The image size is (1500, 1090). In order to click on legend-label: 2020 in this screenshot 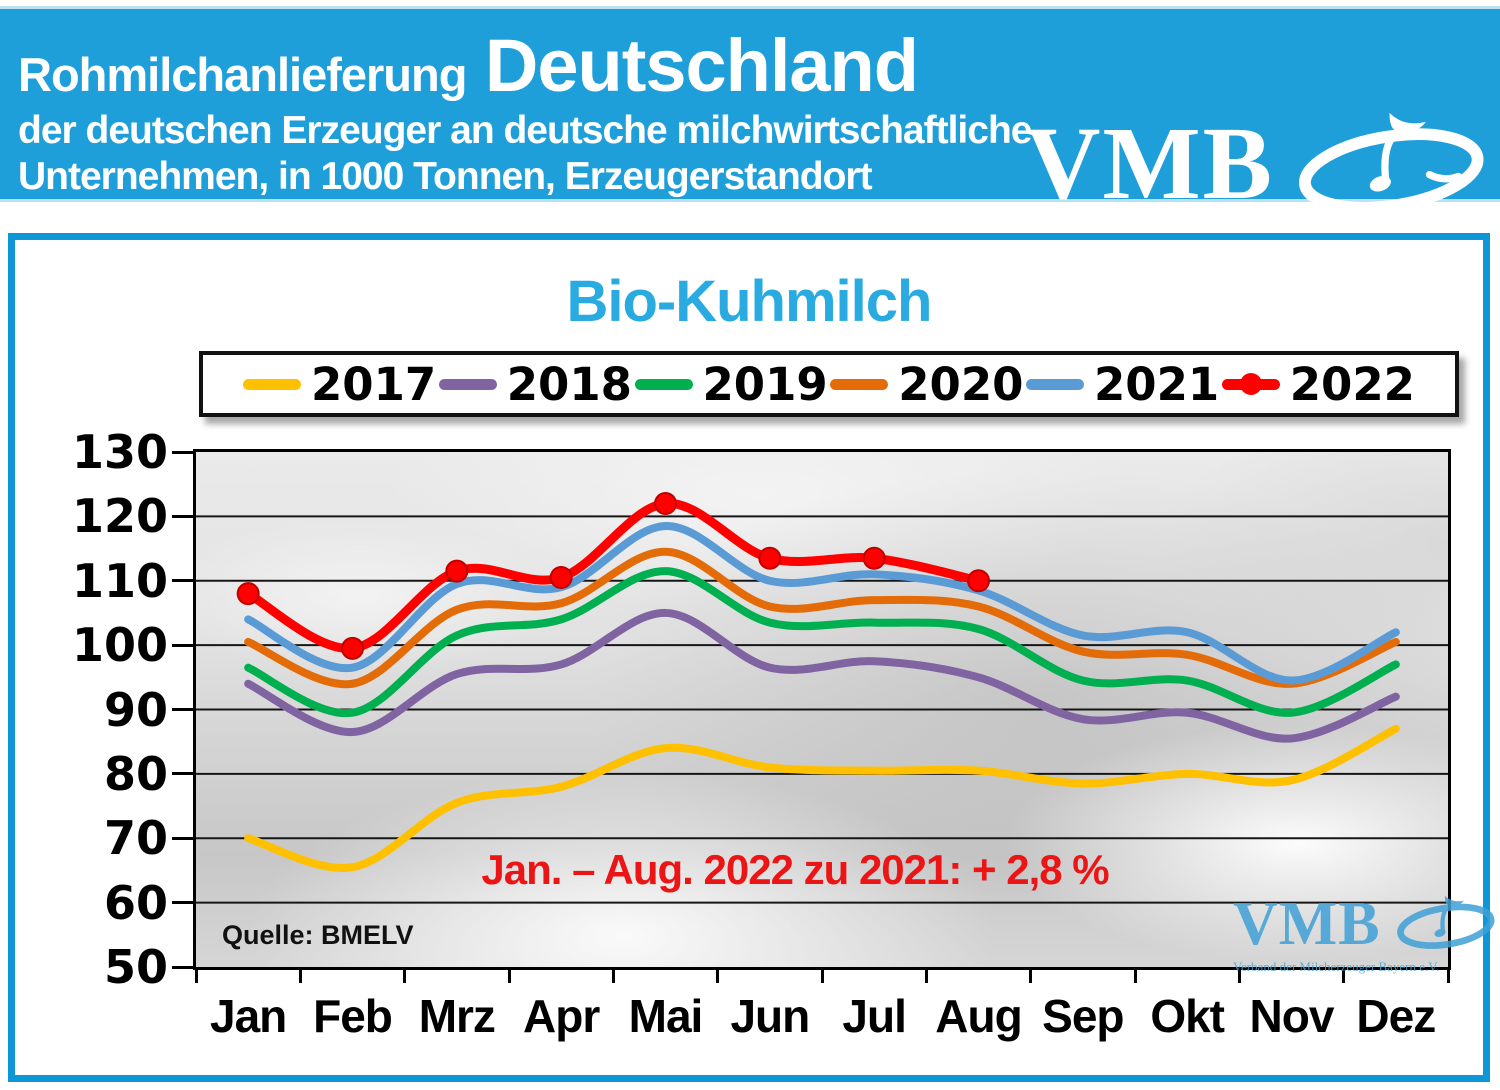, I will do `click(961, 384)`.